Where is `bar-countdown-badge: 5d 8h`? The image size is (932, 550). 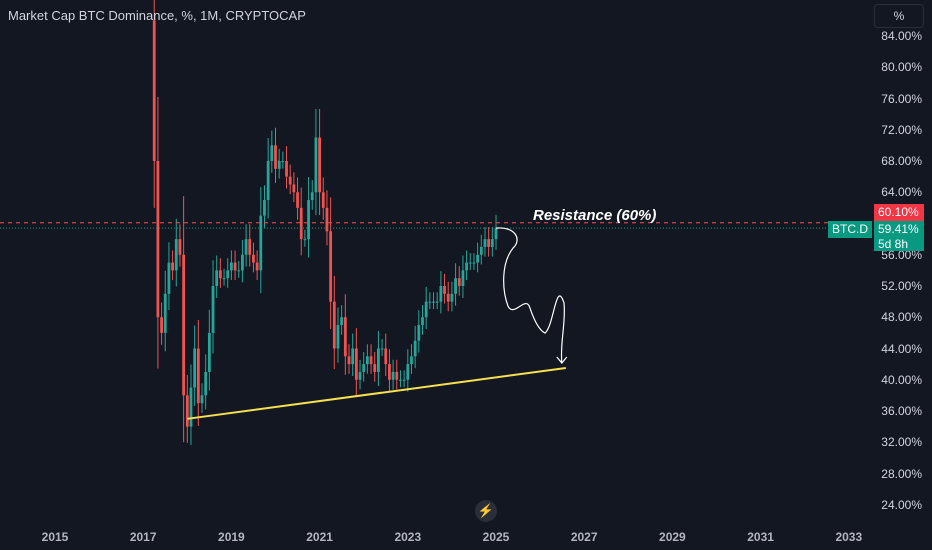
bar-countdown-badge: 5d 8h is located at coordinates (899, 243).